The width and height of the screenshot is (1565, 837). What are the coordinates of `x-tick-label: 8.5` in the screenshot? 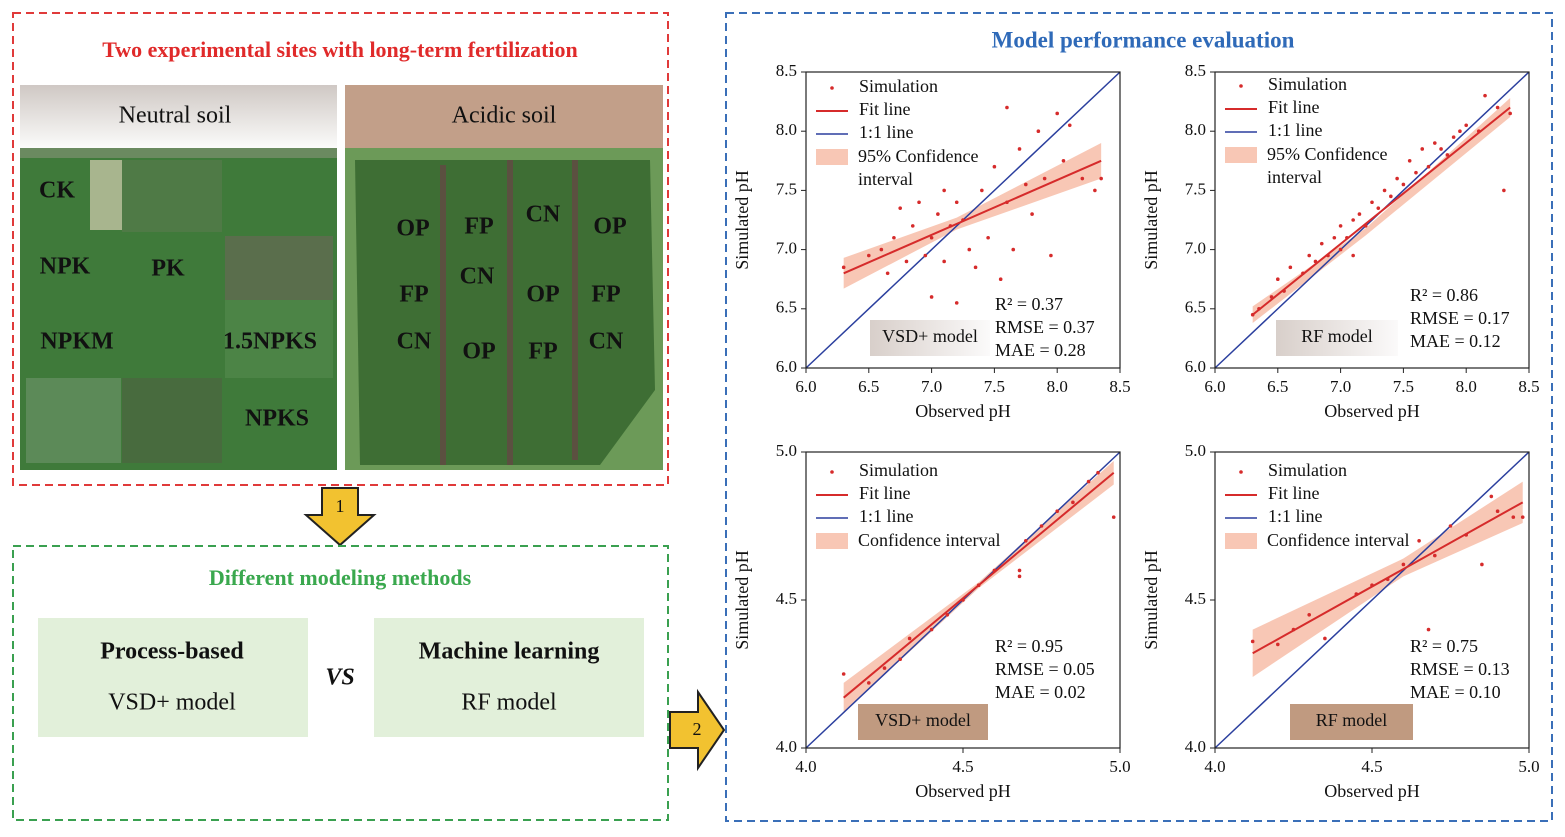 It's located at (1528, 386).